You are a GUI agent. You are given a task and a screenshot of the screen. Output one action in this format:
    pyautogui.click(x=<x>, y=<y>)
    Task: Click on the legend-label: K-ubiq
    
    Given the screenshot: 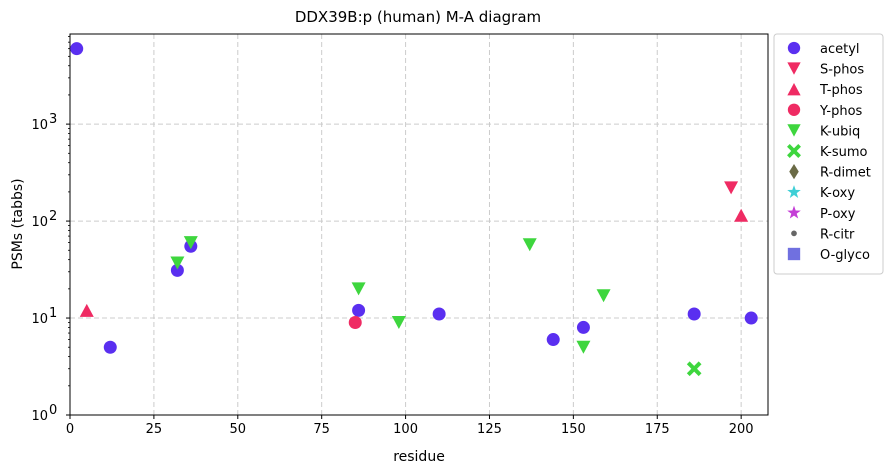 What is the action you would take?
    pyautogui.click(x=840, y=131)
    